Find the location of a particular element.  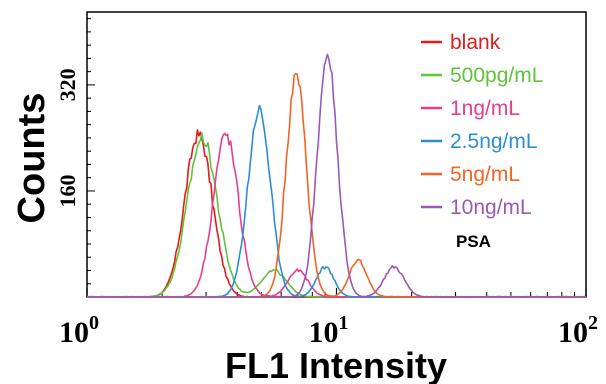

annotation-psa: PSA is located at coordinates (473, 241).